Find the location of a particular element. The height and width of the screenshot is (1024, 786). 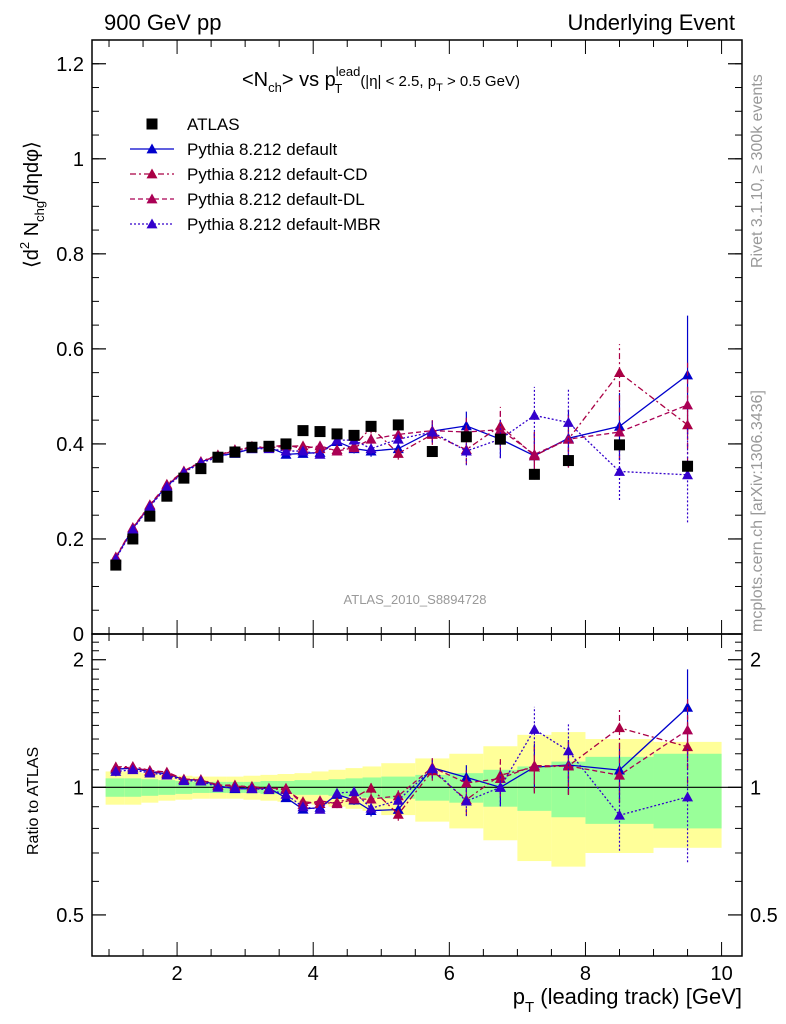

header-left: 900 GeV pp is located at coordinates (162, 22).